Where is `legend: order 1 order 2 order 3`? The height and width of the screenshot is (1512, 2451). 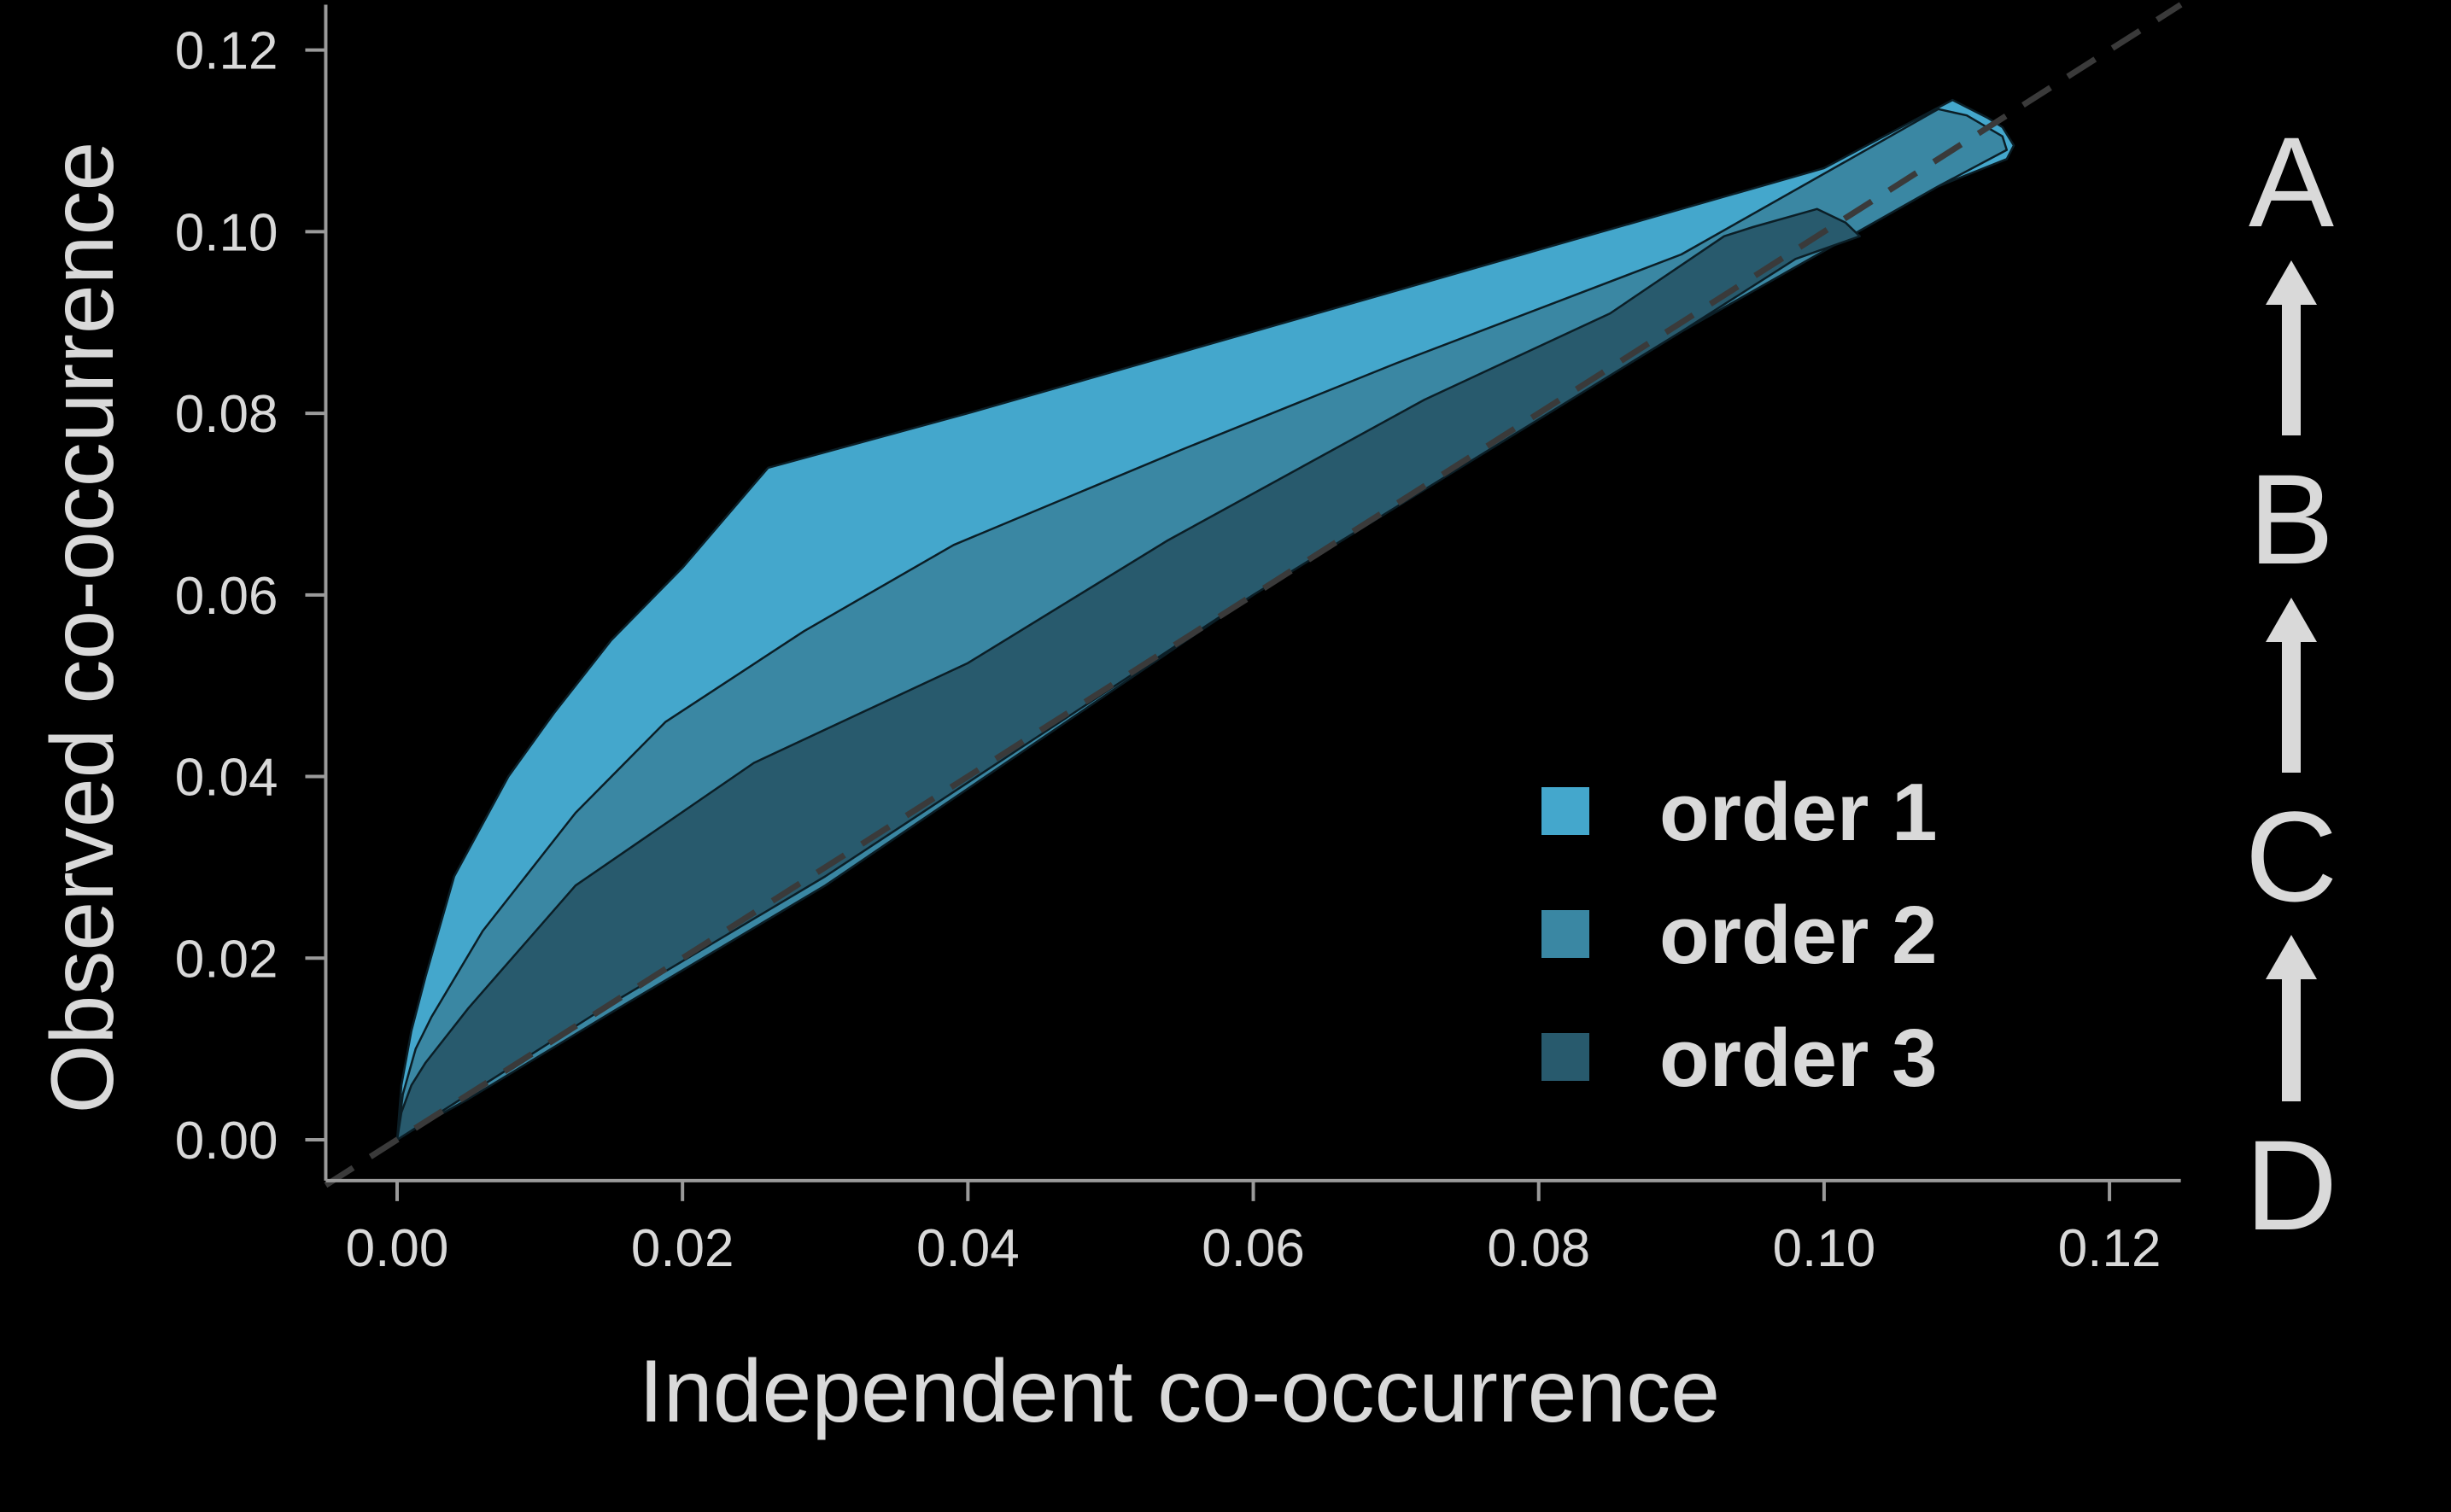 legend: order 1 order 2 order 3 is located at coordinates (1739, 935).